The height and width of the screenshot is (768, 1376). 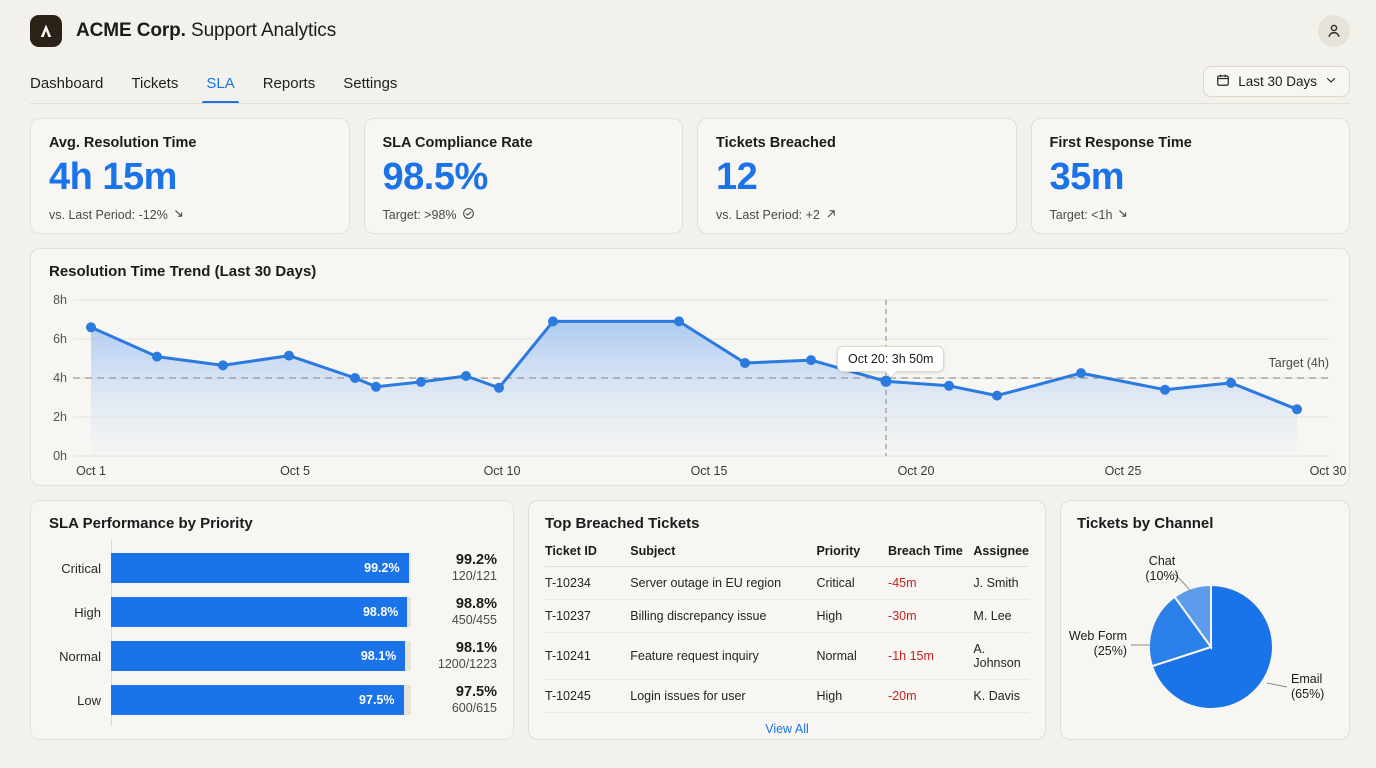 What do you see at coordinates (261, 700) in the screenshot?
I see `bar-track: 97.5%` at bounding box center [261, 700].